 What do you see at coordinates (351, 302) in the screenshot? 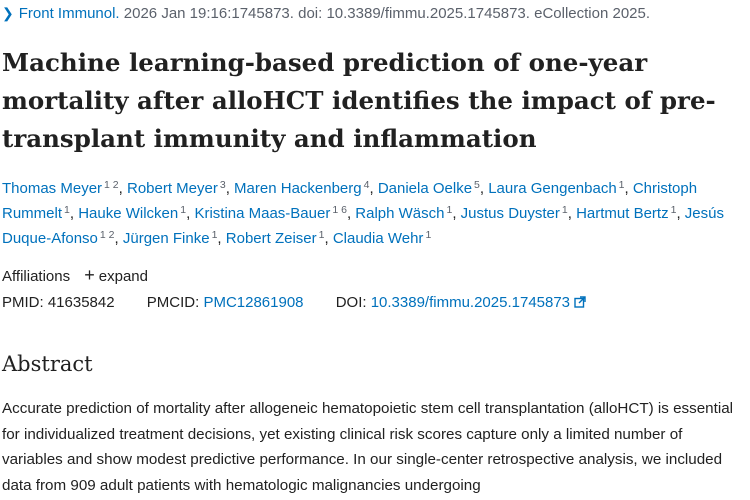
I see `doi-label: DOI:` at bounding box center [351, 302].